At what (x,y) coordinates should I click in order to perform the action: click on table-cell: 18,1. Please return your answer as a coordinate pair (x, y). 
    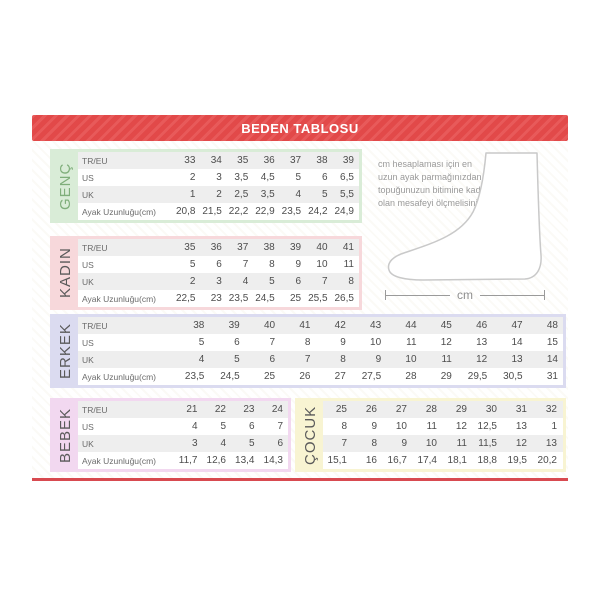
    Looking at the image, I should click on (457, 460).